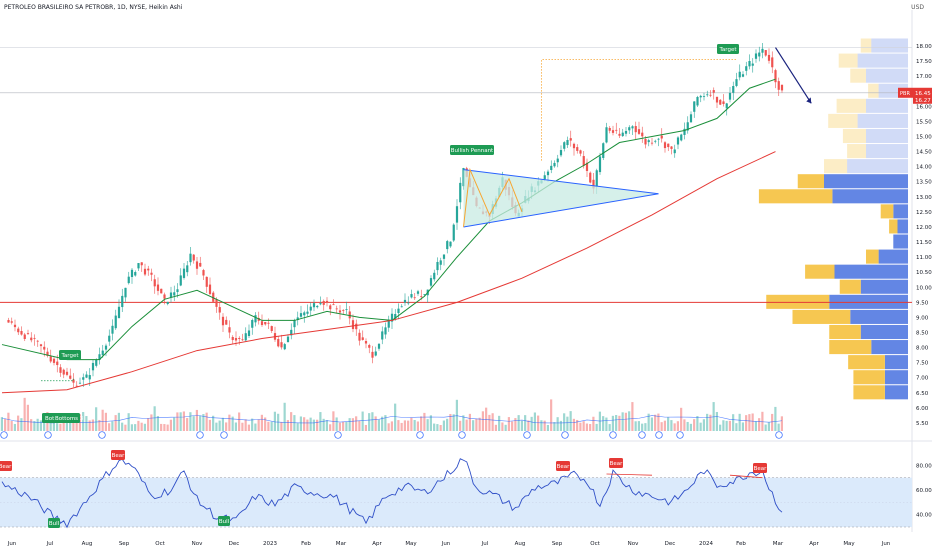 This screenshot has width=932, height=555. What do you see at coordinates (761, 469) in the screenshot?
I see `label-text: Bear` at bounding box center [761, 469].